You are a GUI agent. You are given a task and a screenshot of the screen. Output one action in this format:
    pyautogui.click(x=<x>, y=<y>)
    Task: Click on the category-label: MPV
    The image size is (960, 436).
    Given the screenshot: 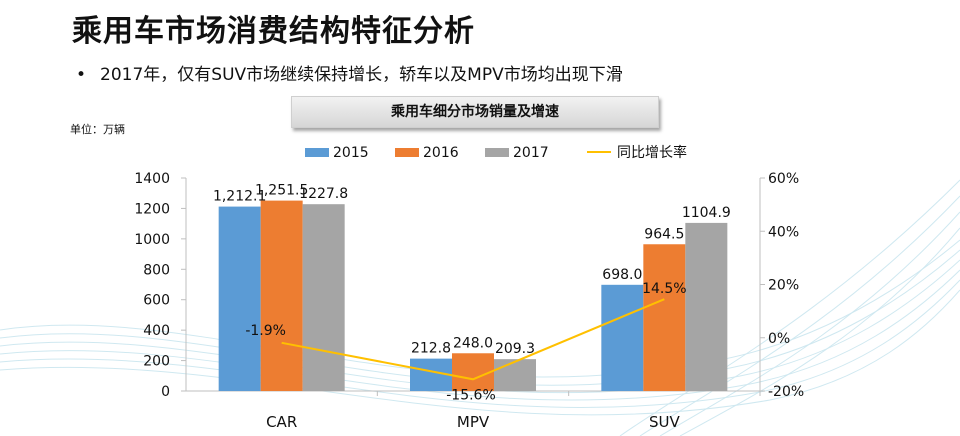 What is the action you would take?
    pyautogui.click(x=473, y=422)
    